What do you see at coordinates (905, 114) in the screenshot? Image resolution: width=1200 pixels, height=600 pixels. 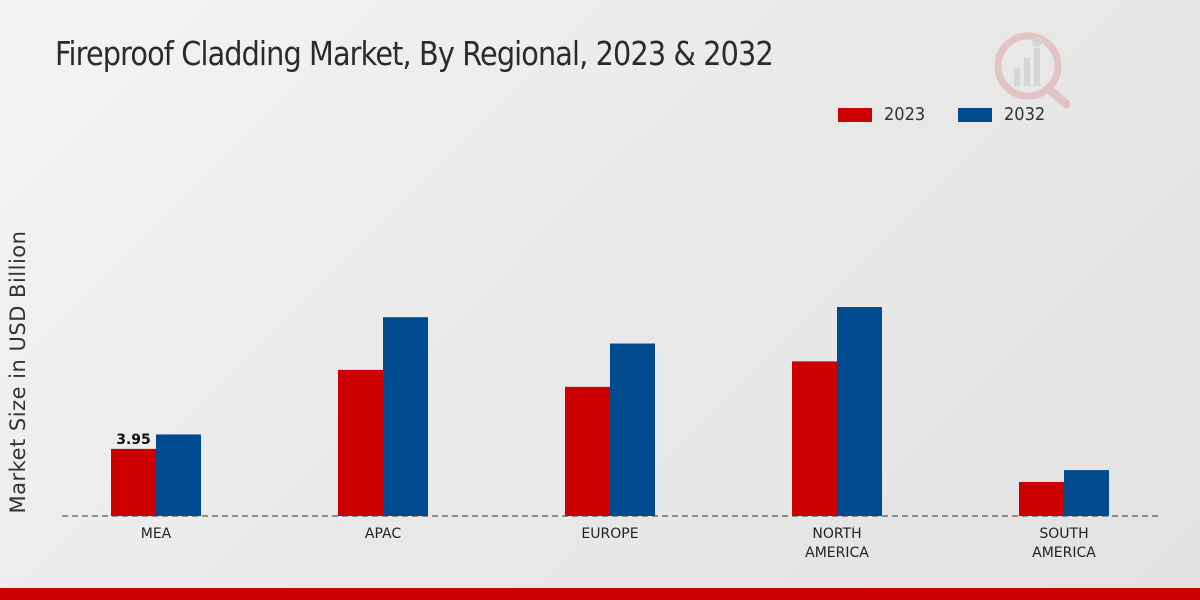 I see `legend-label-2023: 2023` at bounding box center [905, 114].